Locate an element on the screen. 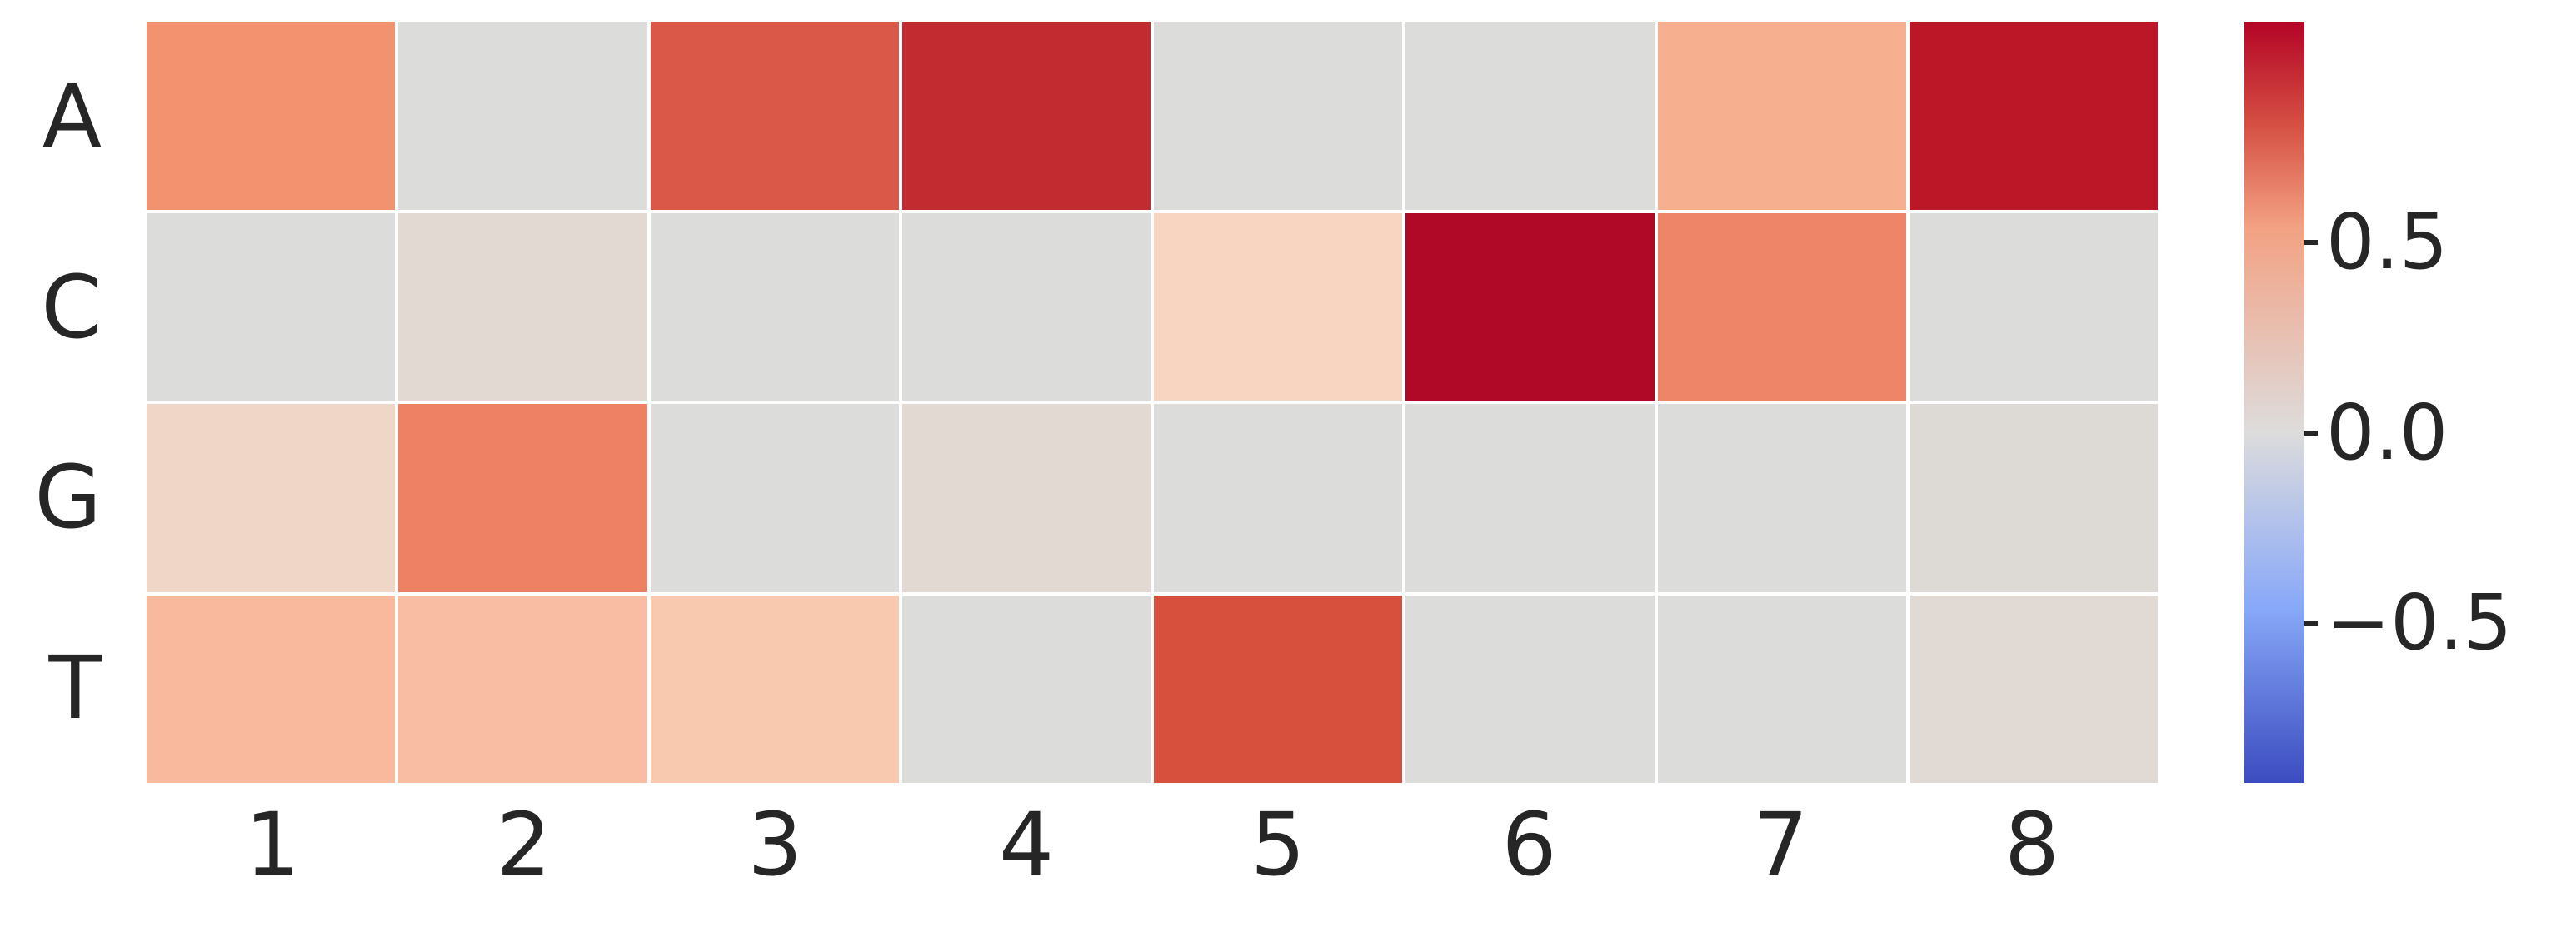 The height and width of the screenshot is (942, 2576). y-axis-label: A is located at coordinates (72, 117).